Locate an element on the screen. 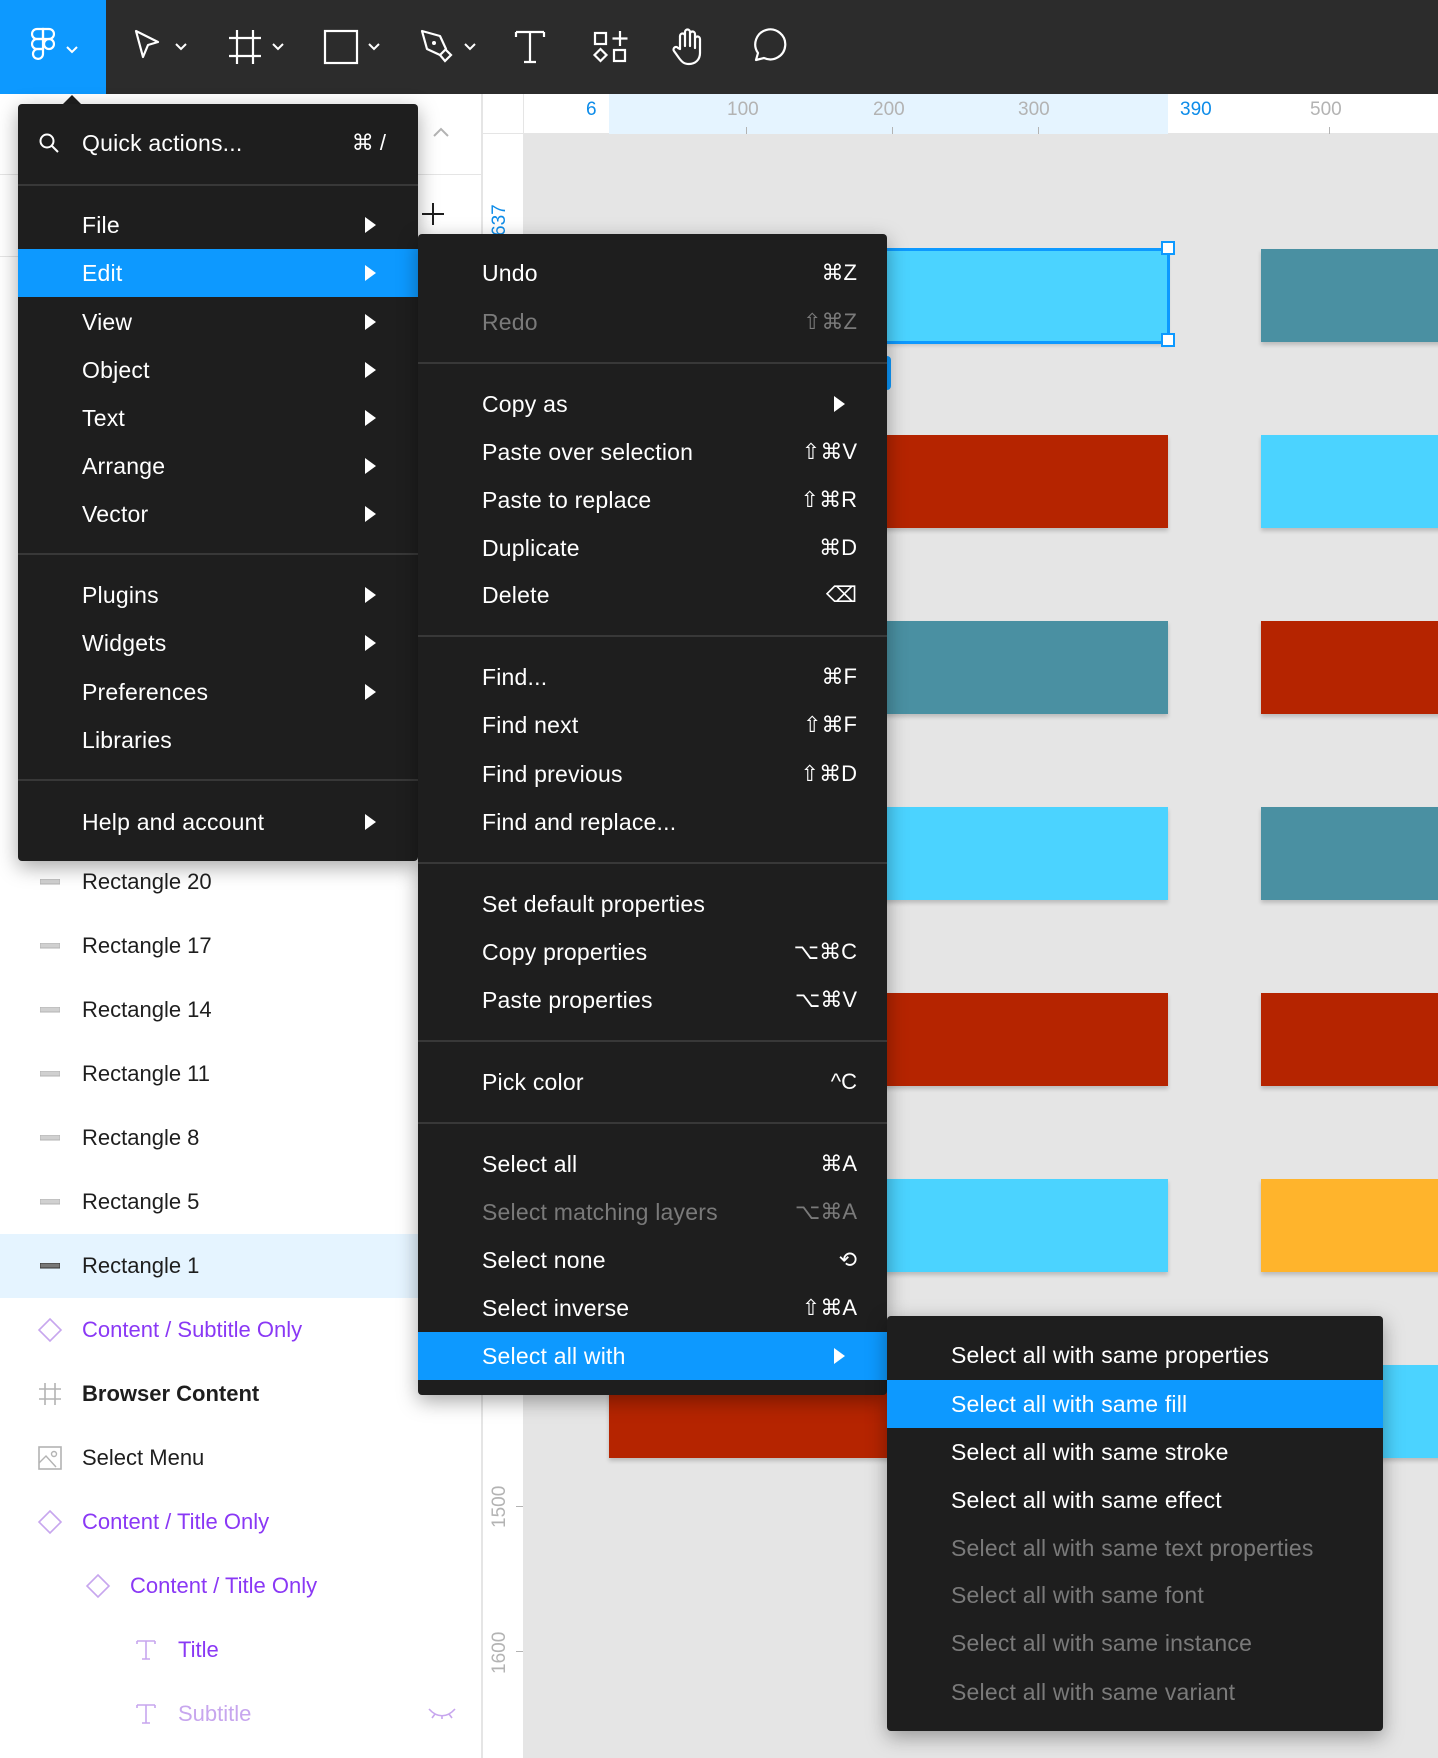 The image size is (1438, 1758). menu-item-delete: Delete ⌫ is located at coordinates (652, 595).